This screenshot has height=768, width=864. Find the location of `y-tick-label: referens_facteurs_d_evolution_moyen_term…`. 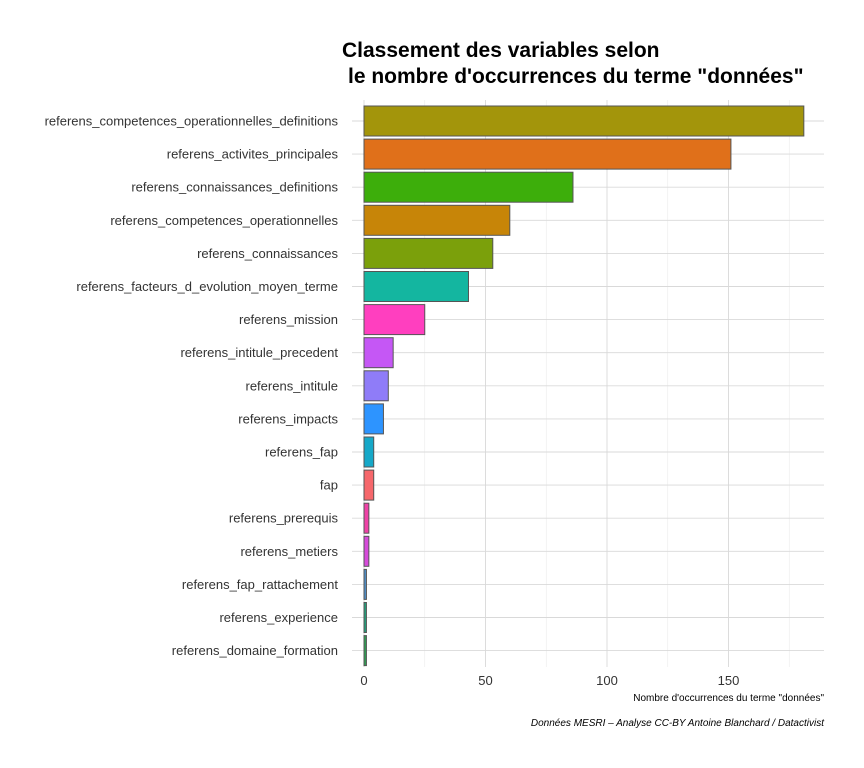

y-tick-label: referens_facteurs_d_evolution_moyen_term… is located at coordinates (207, 286).